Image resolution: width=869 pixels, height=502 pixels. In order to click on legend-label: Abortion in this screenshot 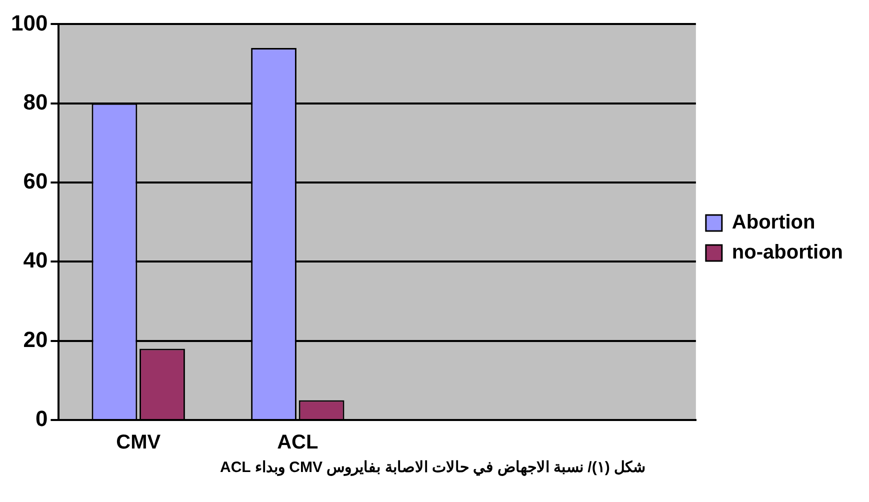, I will do `click(774, 223)`.